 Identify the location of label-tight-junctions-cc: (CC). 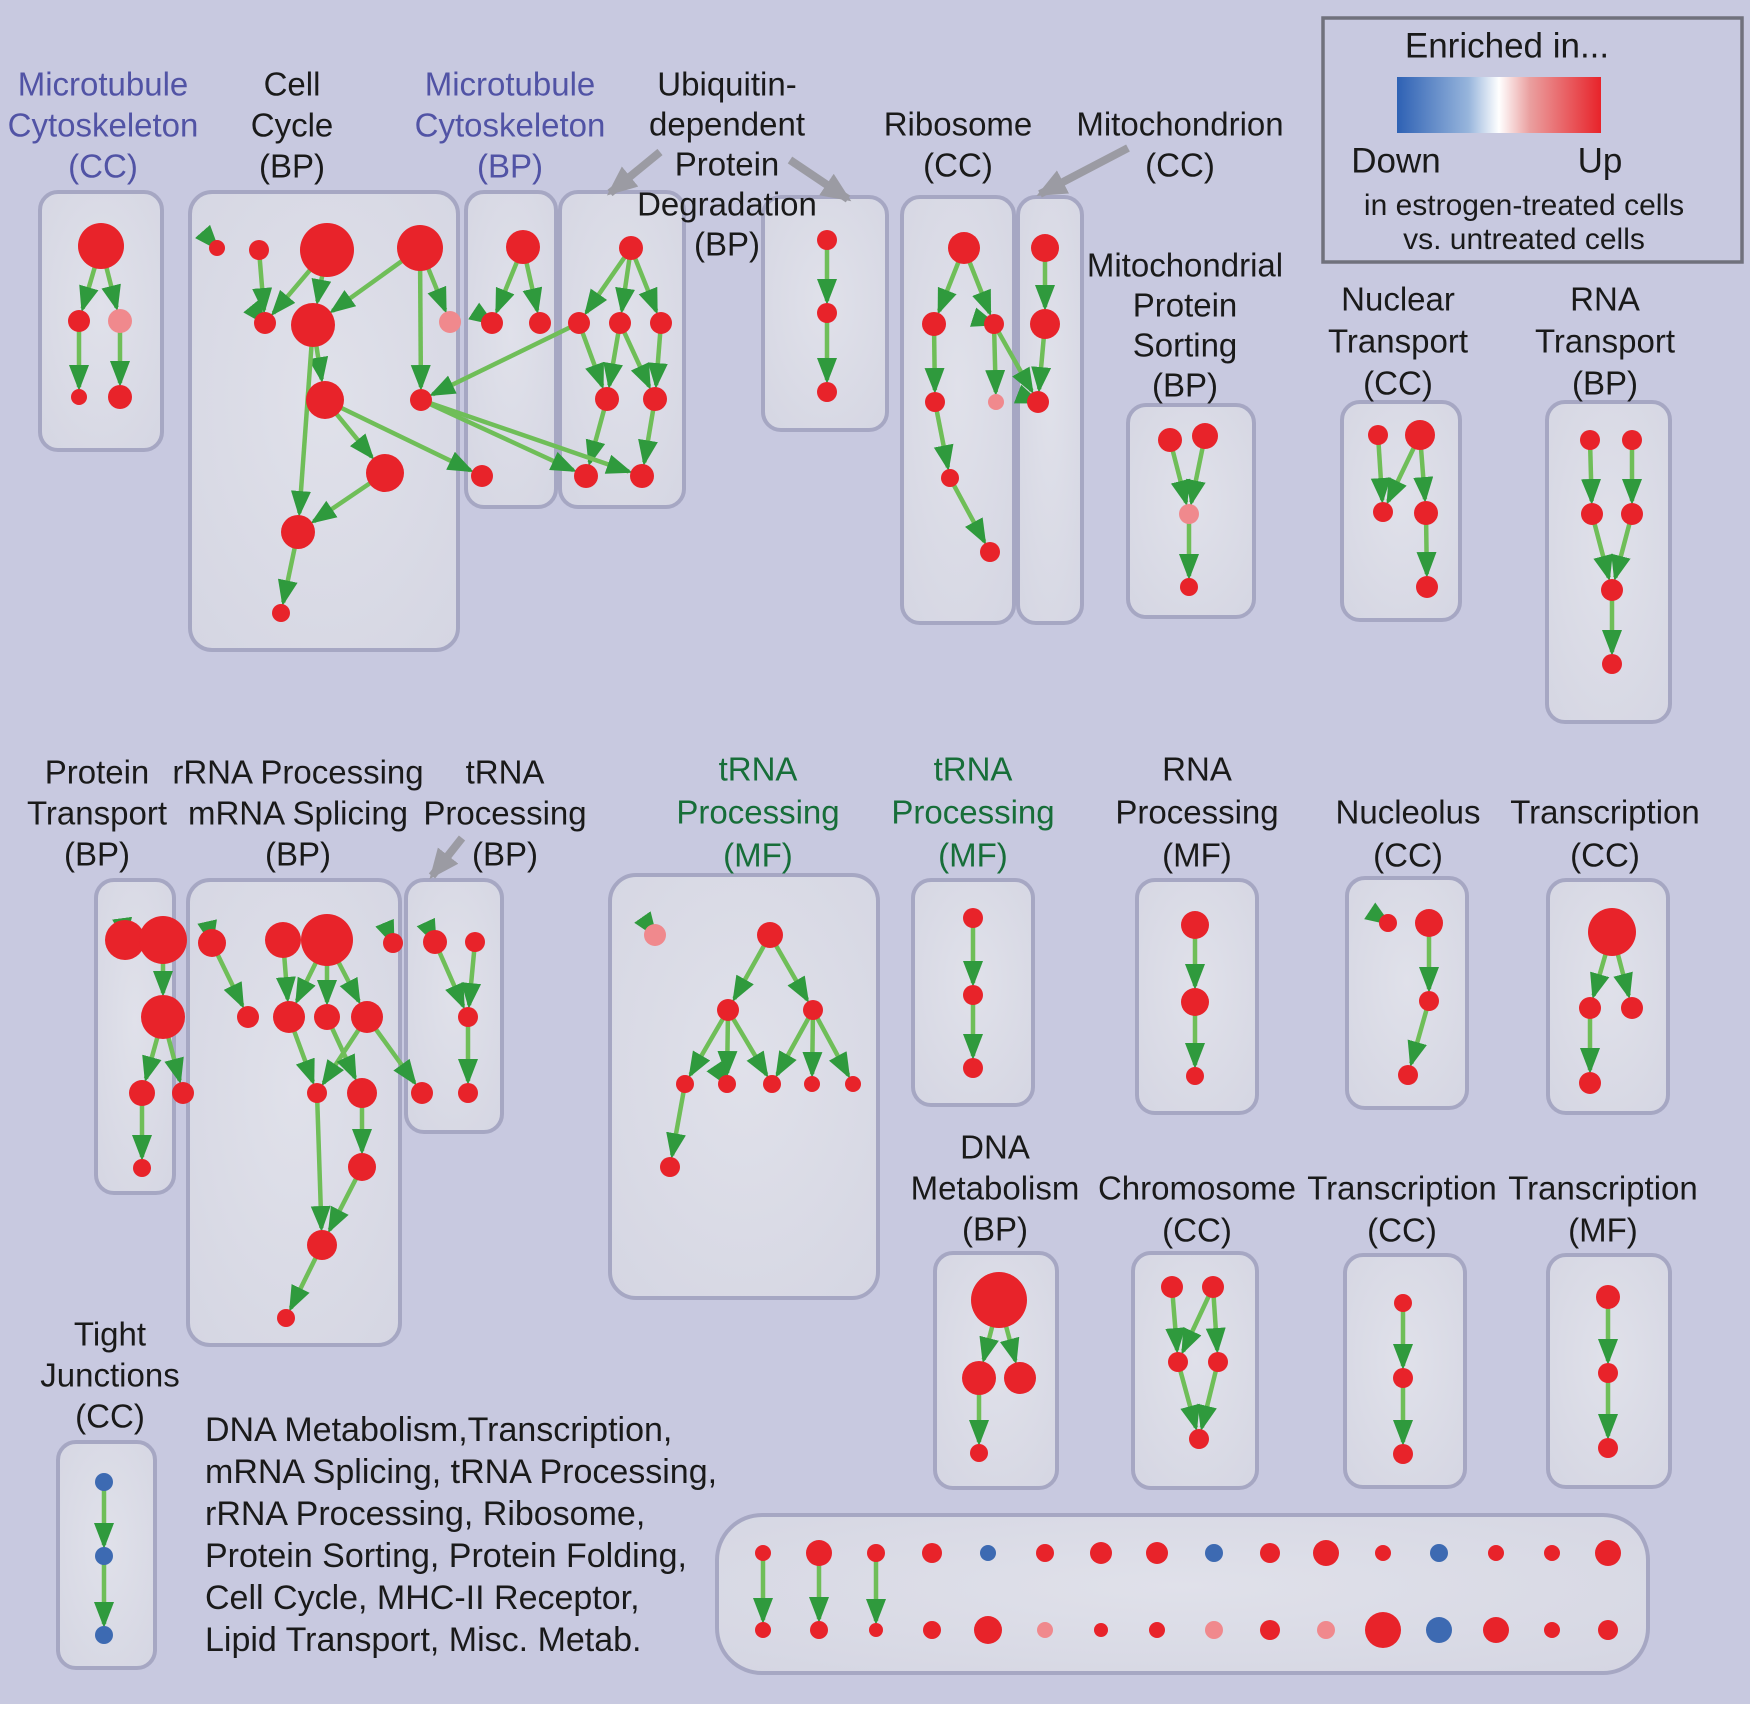
(110, 1416).